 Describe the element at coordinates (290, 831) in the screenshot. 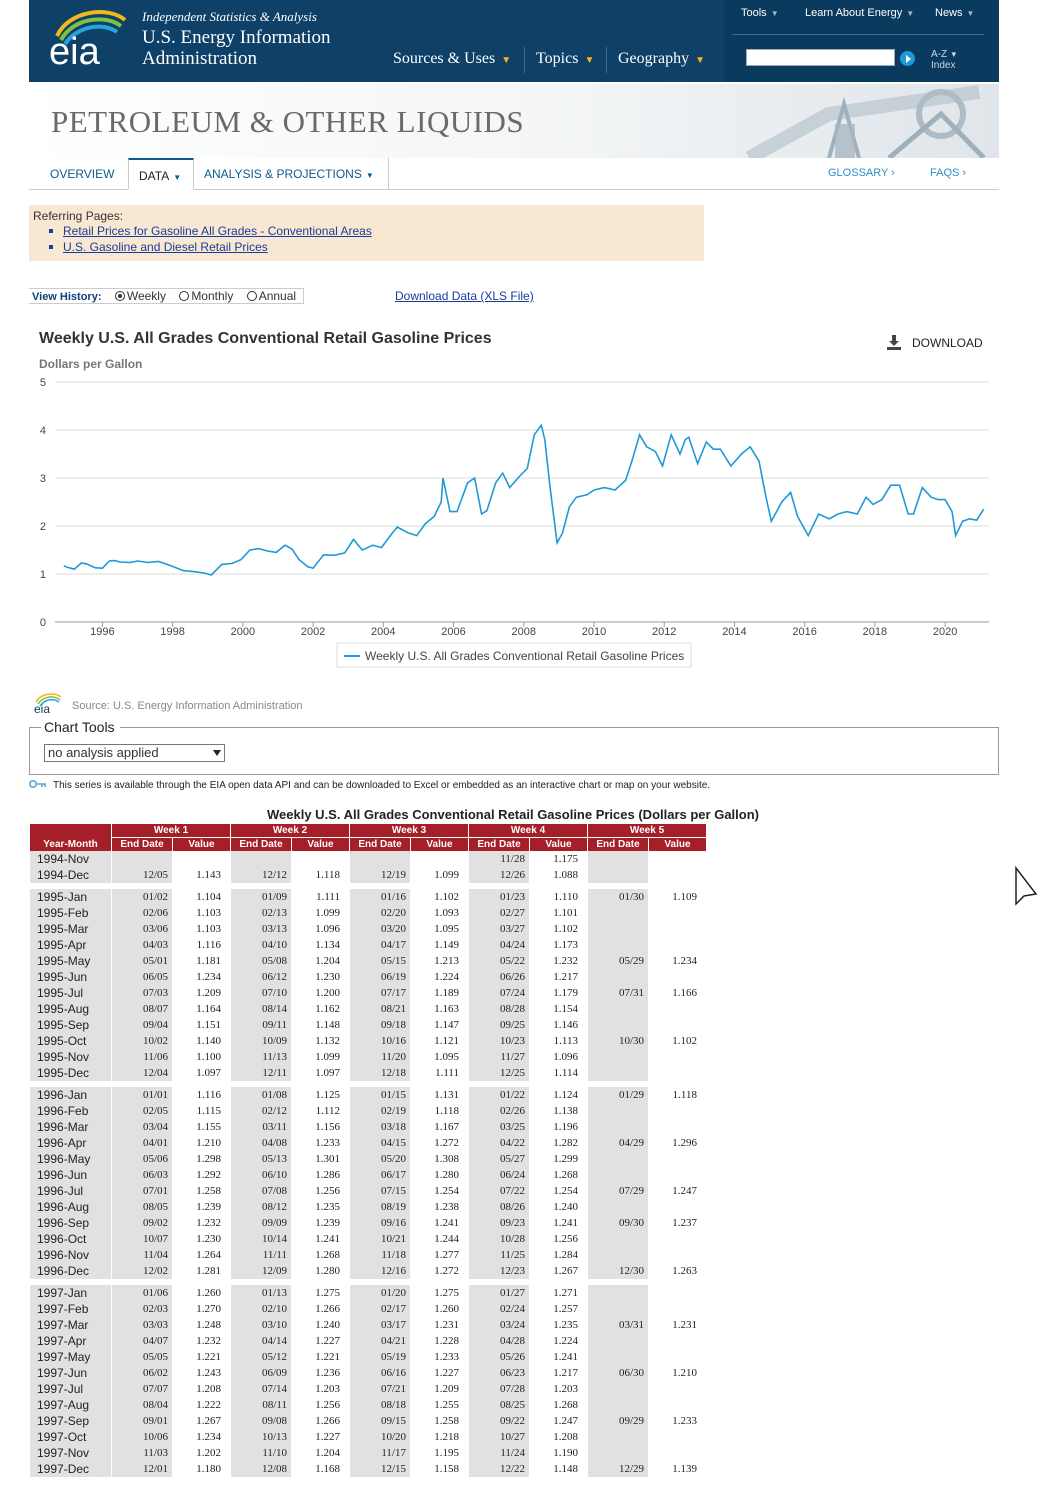

I see `week-header: Week 2` at that location.